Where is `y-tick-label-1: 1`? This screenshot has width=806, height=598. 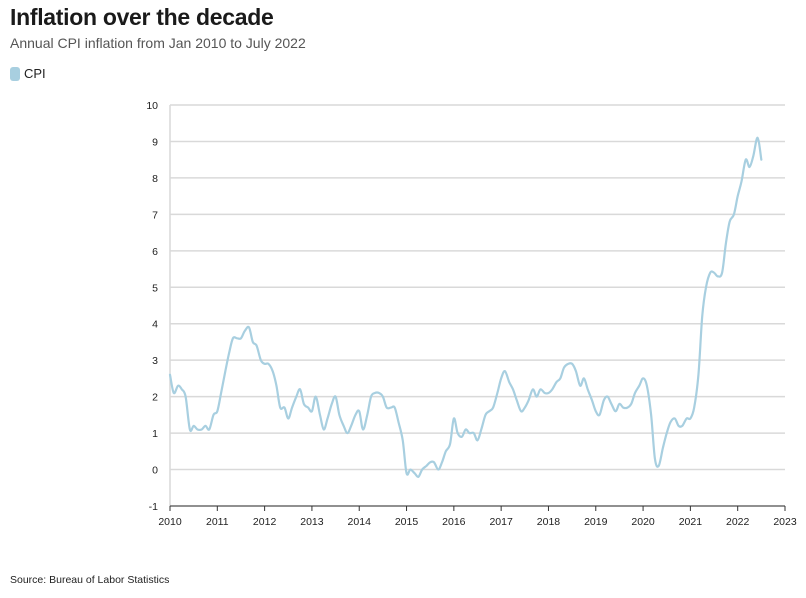
y-tick-label-1: 1 is located at coordinates (155, 434).